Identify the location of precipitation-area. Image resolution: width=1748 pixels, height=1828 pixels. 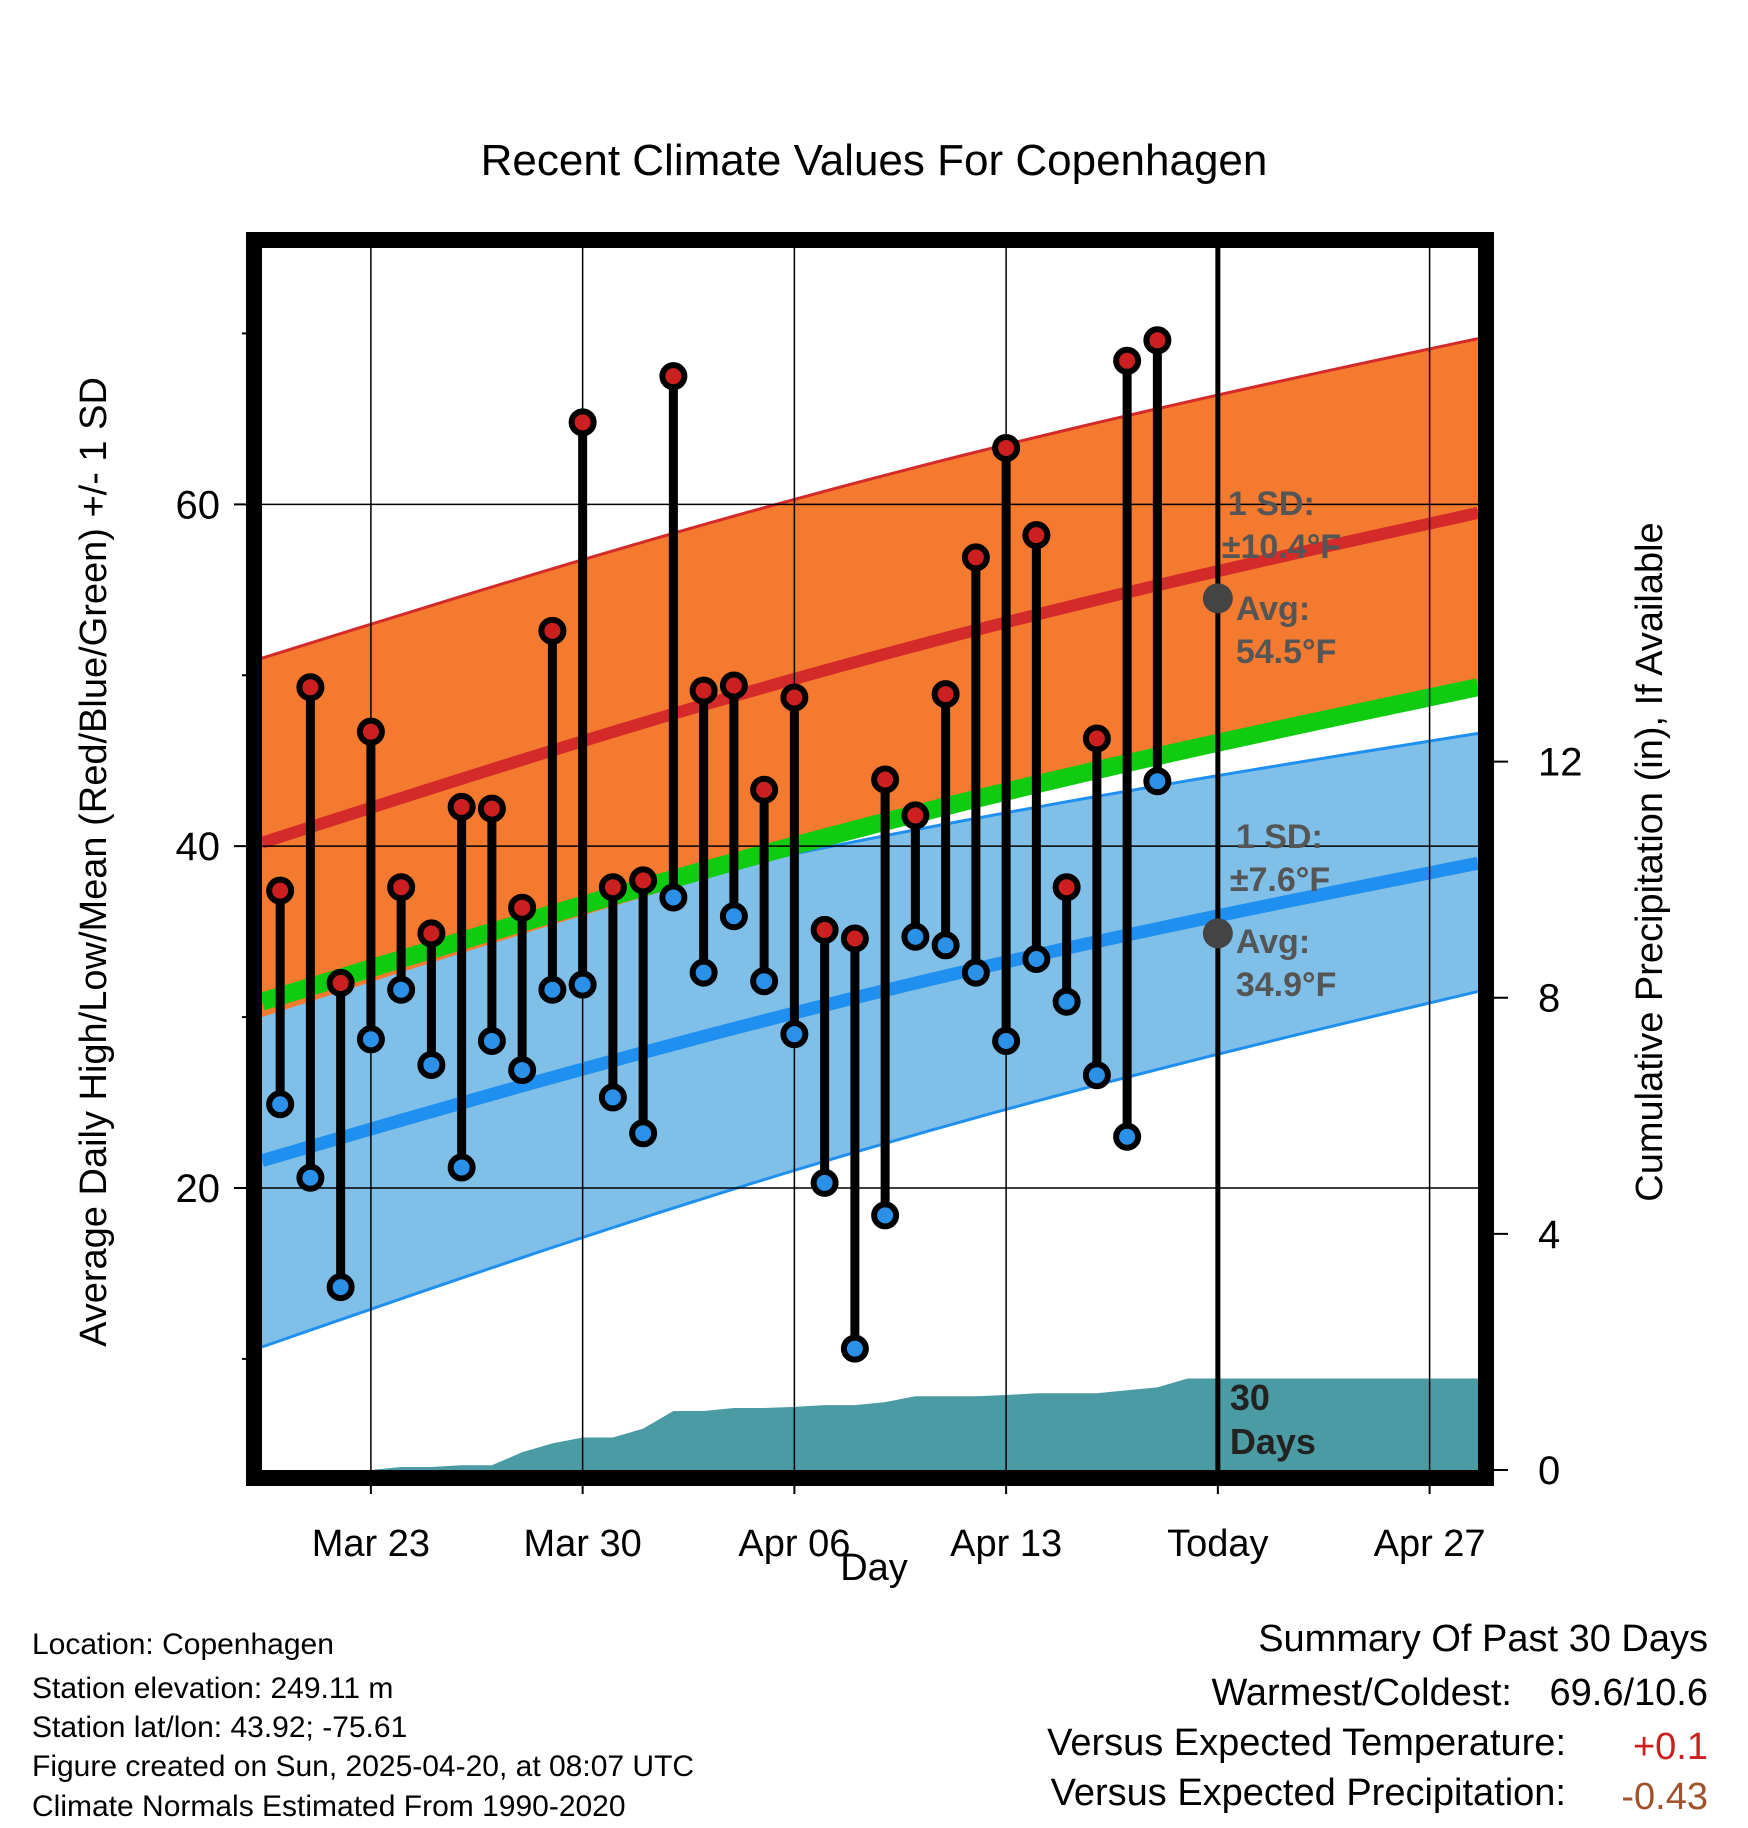
(879, 1424).